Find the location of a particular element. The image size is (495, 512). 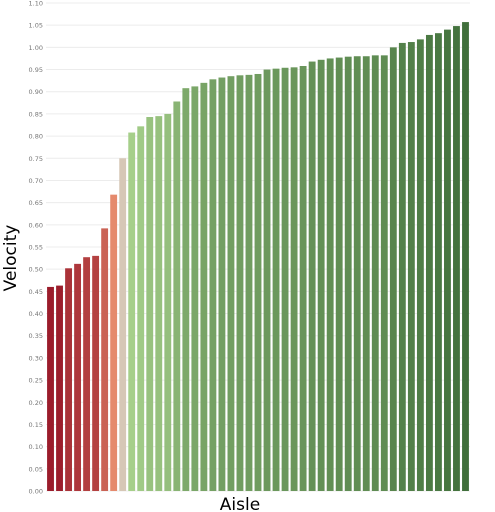

y-tick-label: 0.25 is located at coordinates (36, 381).